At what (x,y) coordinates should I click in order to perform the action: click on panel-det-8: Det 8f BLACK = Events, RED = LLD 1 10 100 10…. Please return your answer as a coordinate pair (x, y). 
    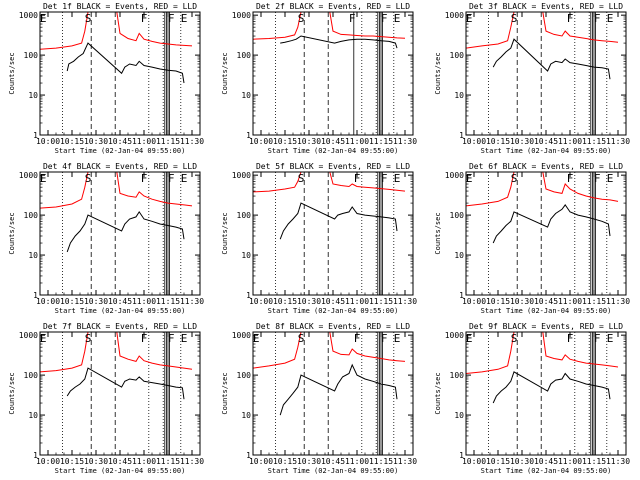
    Looking at the image, I should click on (319, 398).